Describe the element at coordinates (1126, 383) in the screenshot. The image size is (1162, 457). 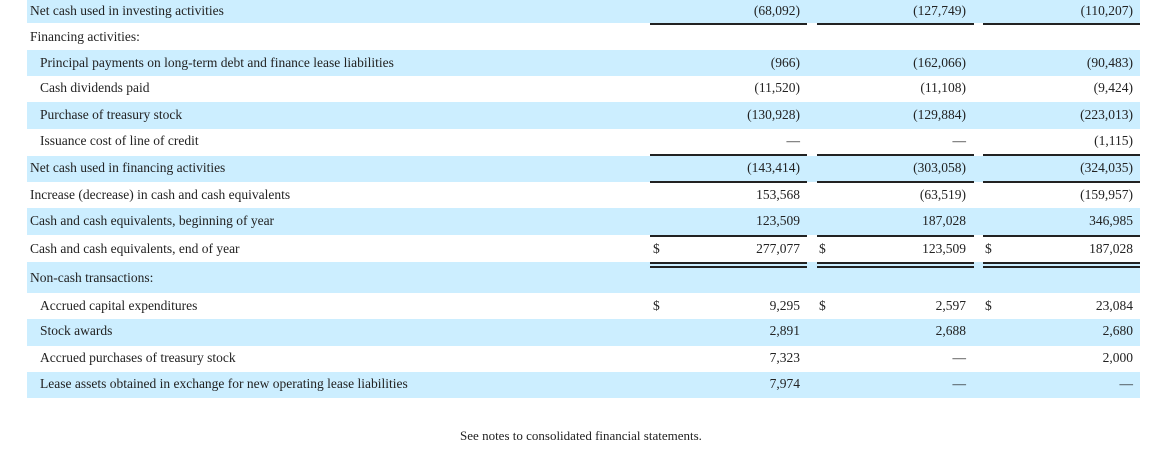
I see `value-col3: —` at that location.